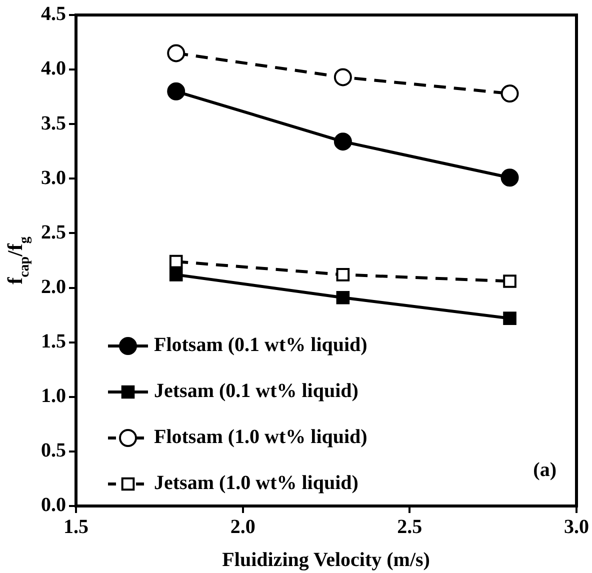 The height and width of the screenshot is (573, 592). I want to click on legend-label: Flotsam (0.1 wt% liquid), so click(261, 345).